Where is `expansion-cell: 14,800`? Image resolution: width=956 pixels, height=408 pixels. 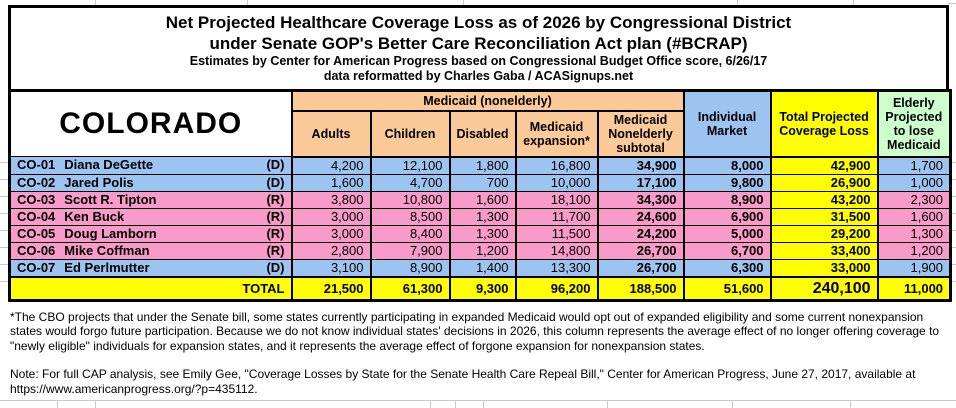 expansion-cell: 14,800 is located at coordinates (556, 250).